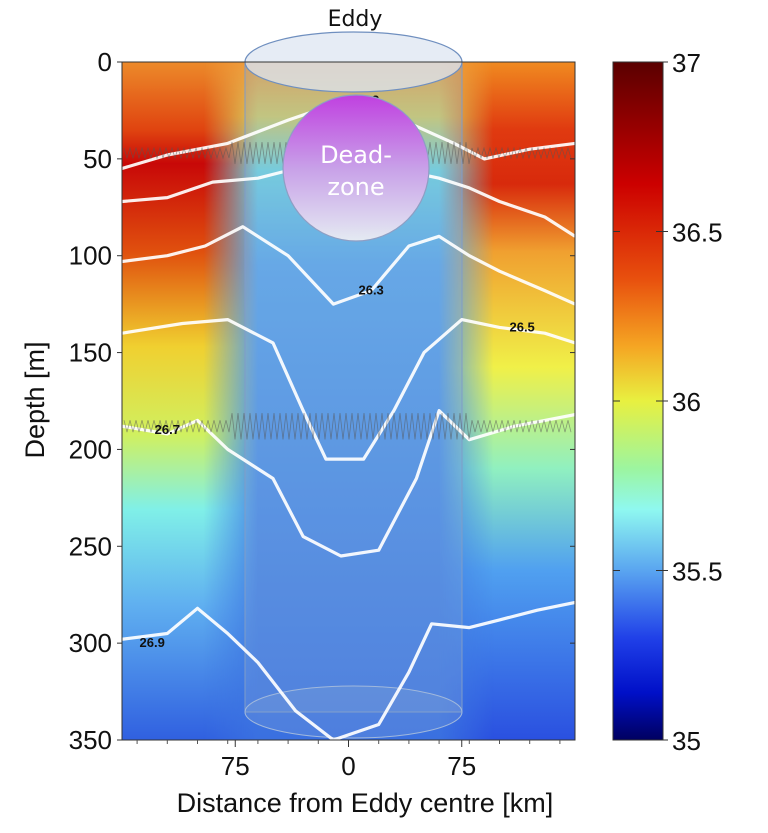 This screenshot has width=768, height=833. What do you see at coordinates (353, 712) in the screenshot?
I see `eddy-cylinder-bottom` at bounding box center [353, 712].